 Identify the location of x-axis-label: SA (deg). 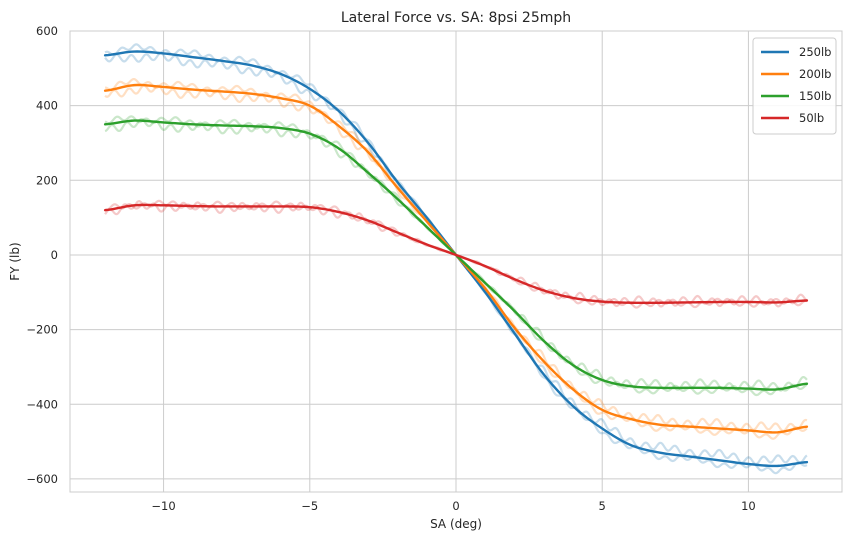
(456, 524).